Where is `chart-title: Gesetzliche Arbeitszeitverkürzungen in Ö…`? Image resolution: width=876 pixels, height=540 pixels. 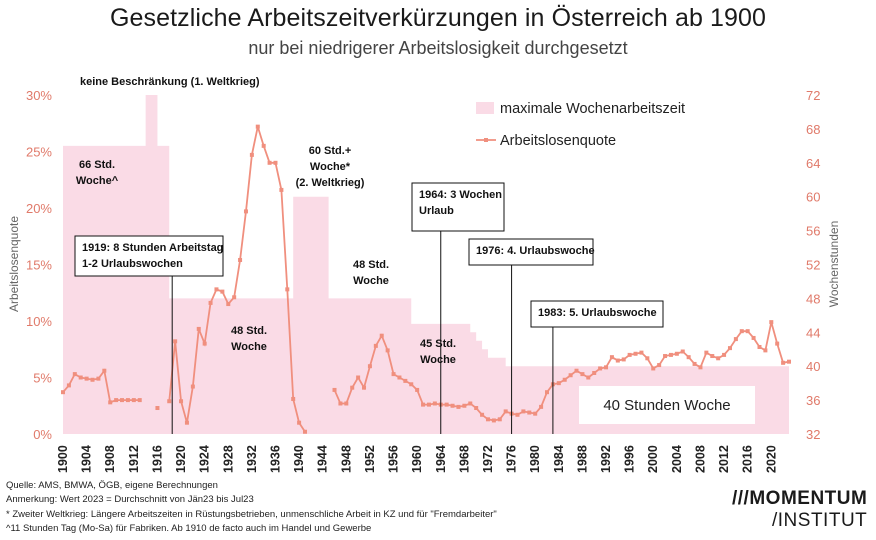 chart-title: Gesetzliche Arbeitszeitverkürzungen in Ö… is located at coordinates (438, 18).